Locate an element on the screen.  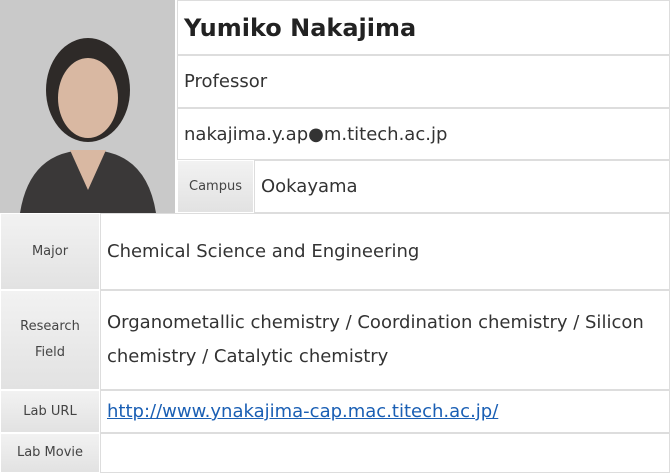
detail-label: Major is located at coordinates (50, 251).